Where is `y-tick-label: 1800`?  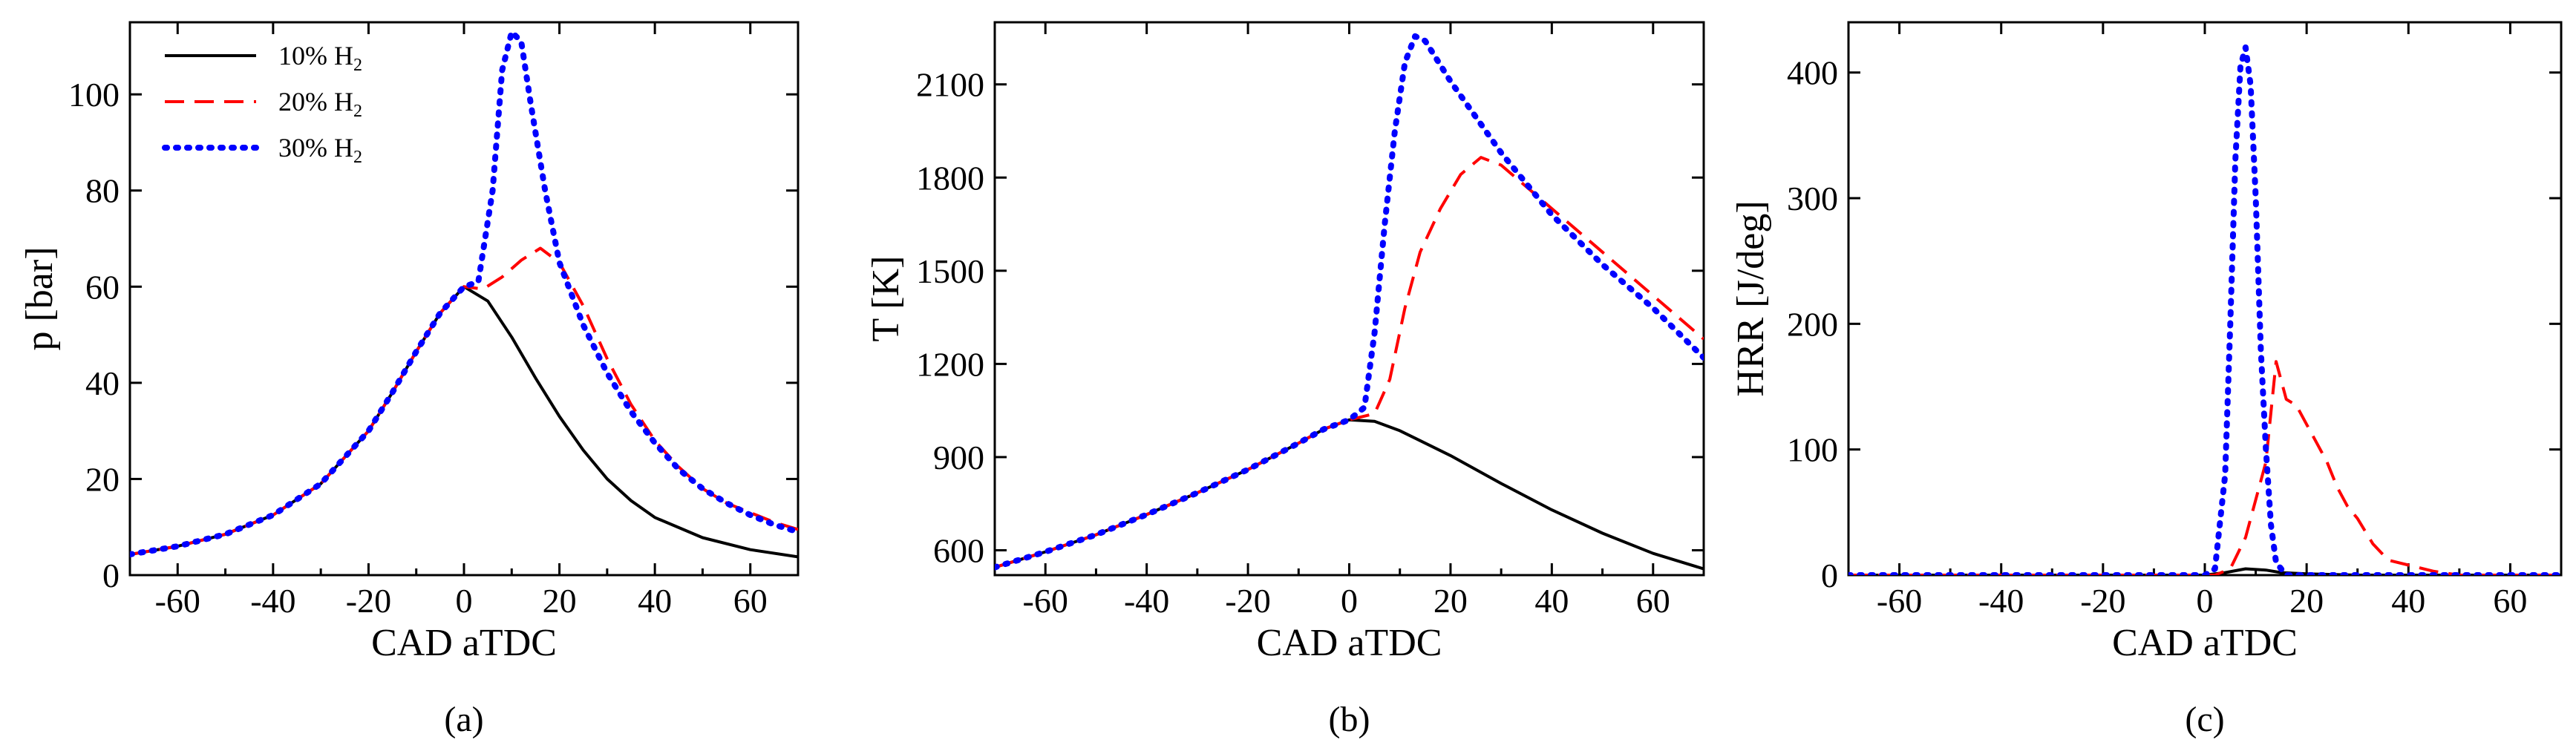
y-tick-label: 1800 is located at coordinates (950, 178).